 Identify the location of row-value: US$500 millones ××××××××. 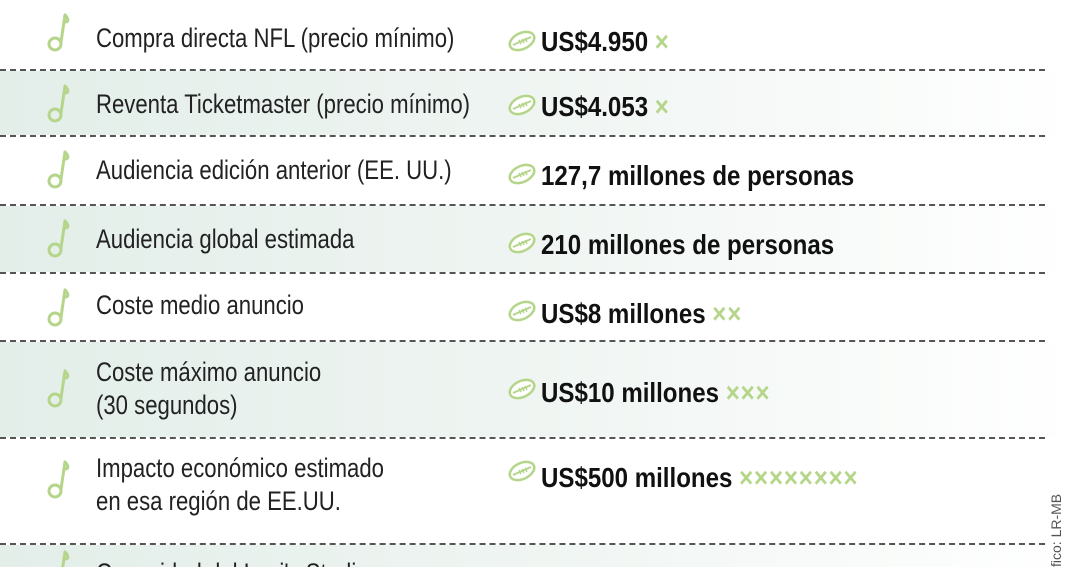
(700, 477).